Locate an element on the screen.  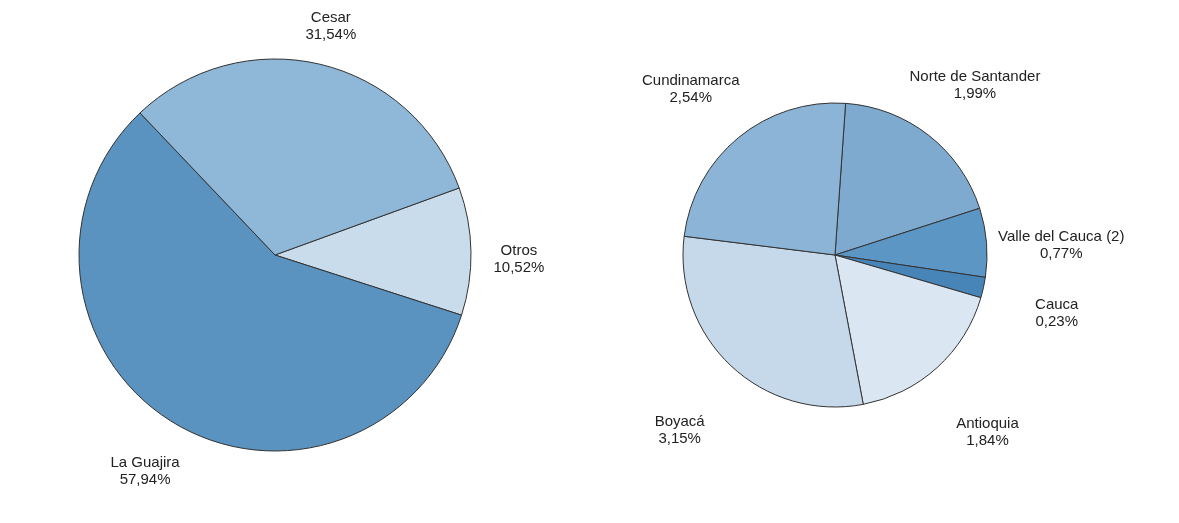
slice-label: Otros is located at coordinates (519, 250).